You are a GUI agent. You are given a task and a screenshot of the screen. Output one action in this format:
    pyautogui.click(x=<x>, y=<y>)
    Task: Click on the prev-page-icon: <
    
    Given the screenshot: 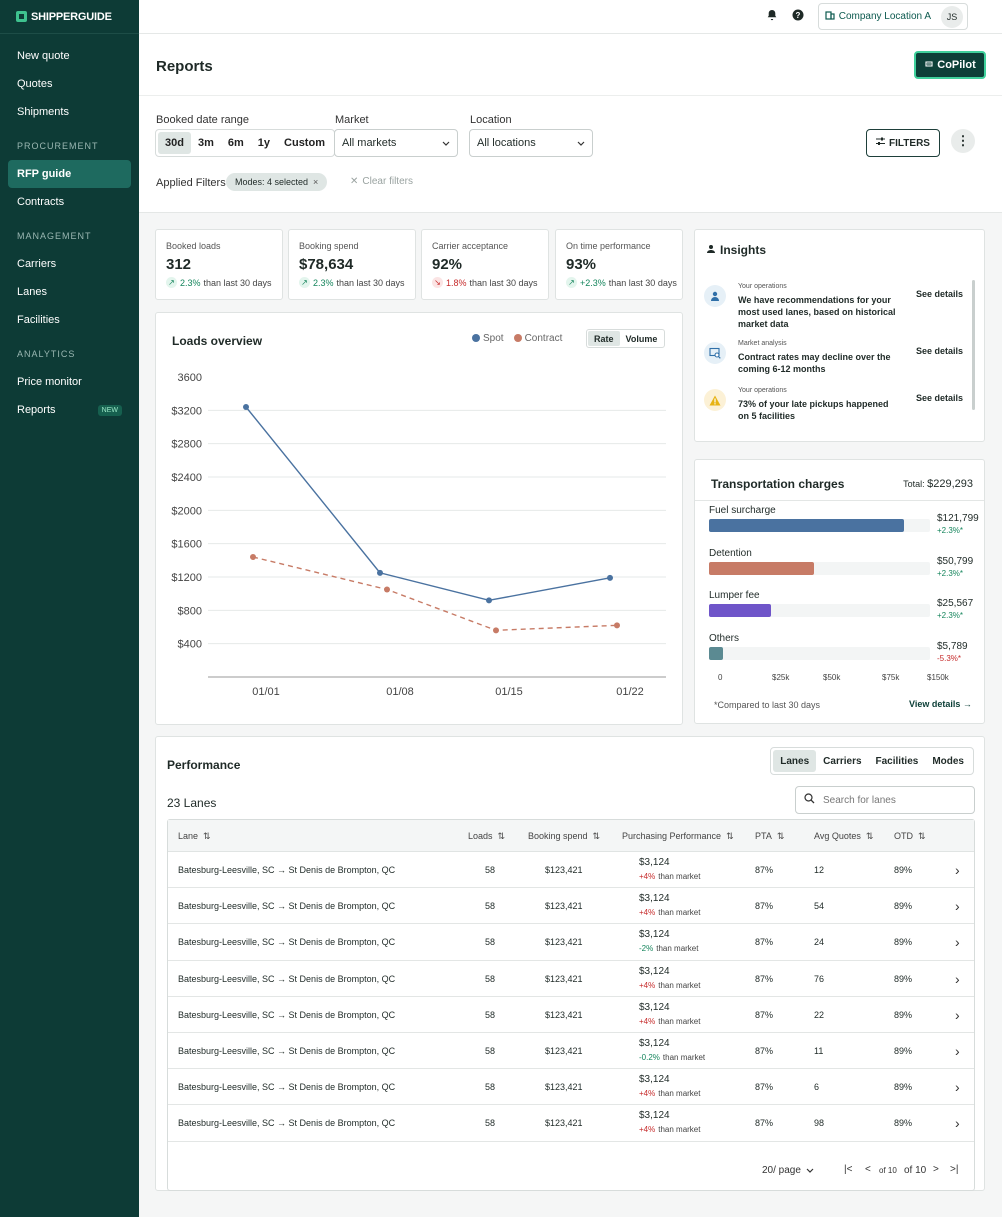 What is the action you would take?
    pyautogui.click(x=868, y=1169)
    